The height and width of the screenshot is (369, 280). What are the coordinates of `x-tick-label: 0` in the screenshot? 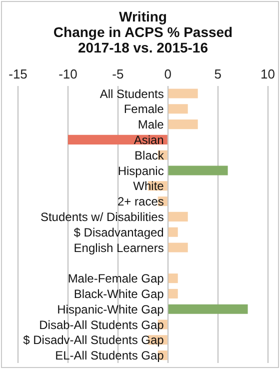 It's located at (168, 74).